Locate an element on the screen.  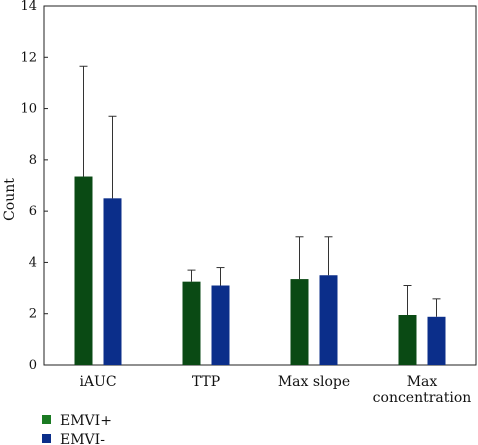
y-axis-title: Count is located at coordinates (10, 199).